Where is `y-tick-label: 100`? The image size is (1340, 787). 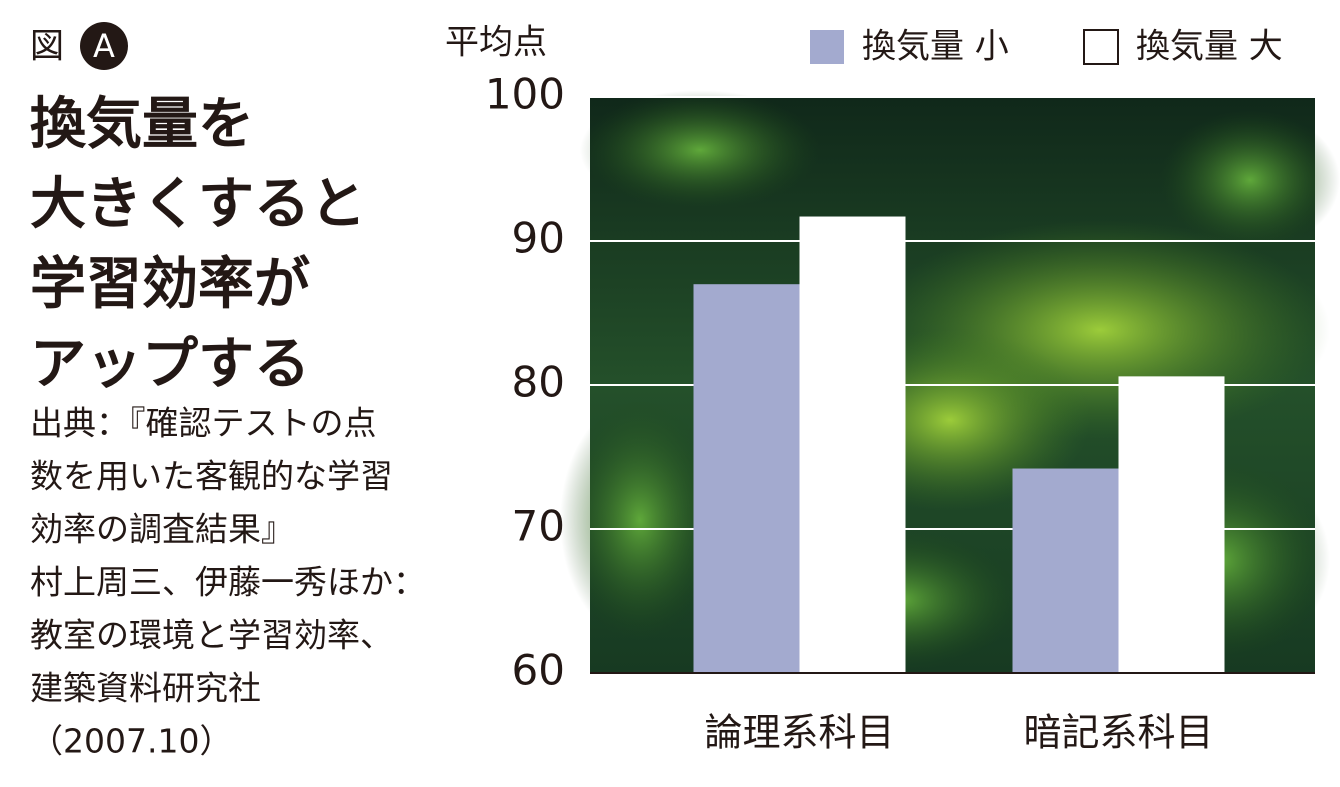 y-tick-label: 100 is located at coordinates (525, 94).